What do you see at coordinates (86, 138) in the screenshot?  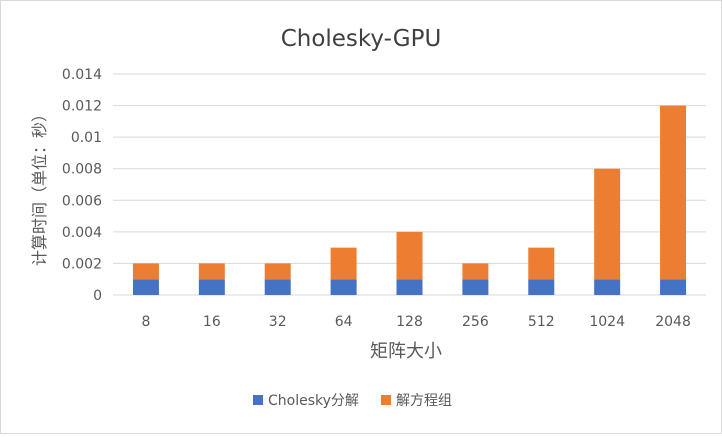 I see `y-tick-label: 0.01` at bounding box center [86, 138].